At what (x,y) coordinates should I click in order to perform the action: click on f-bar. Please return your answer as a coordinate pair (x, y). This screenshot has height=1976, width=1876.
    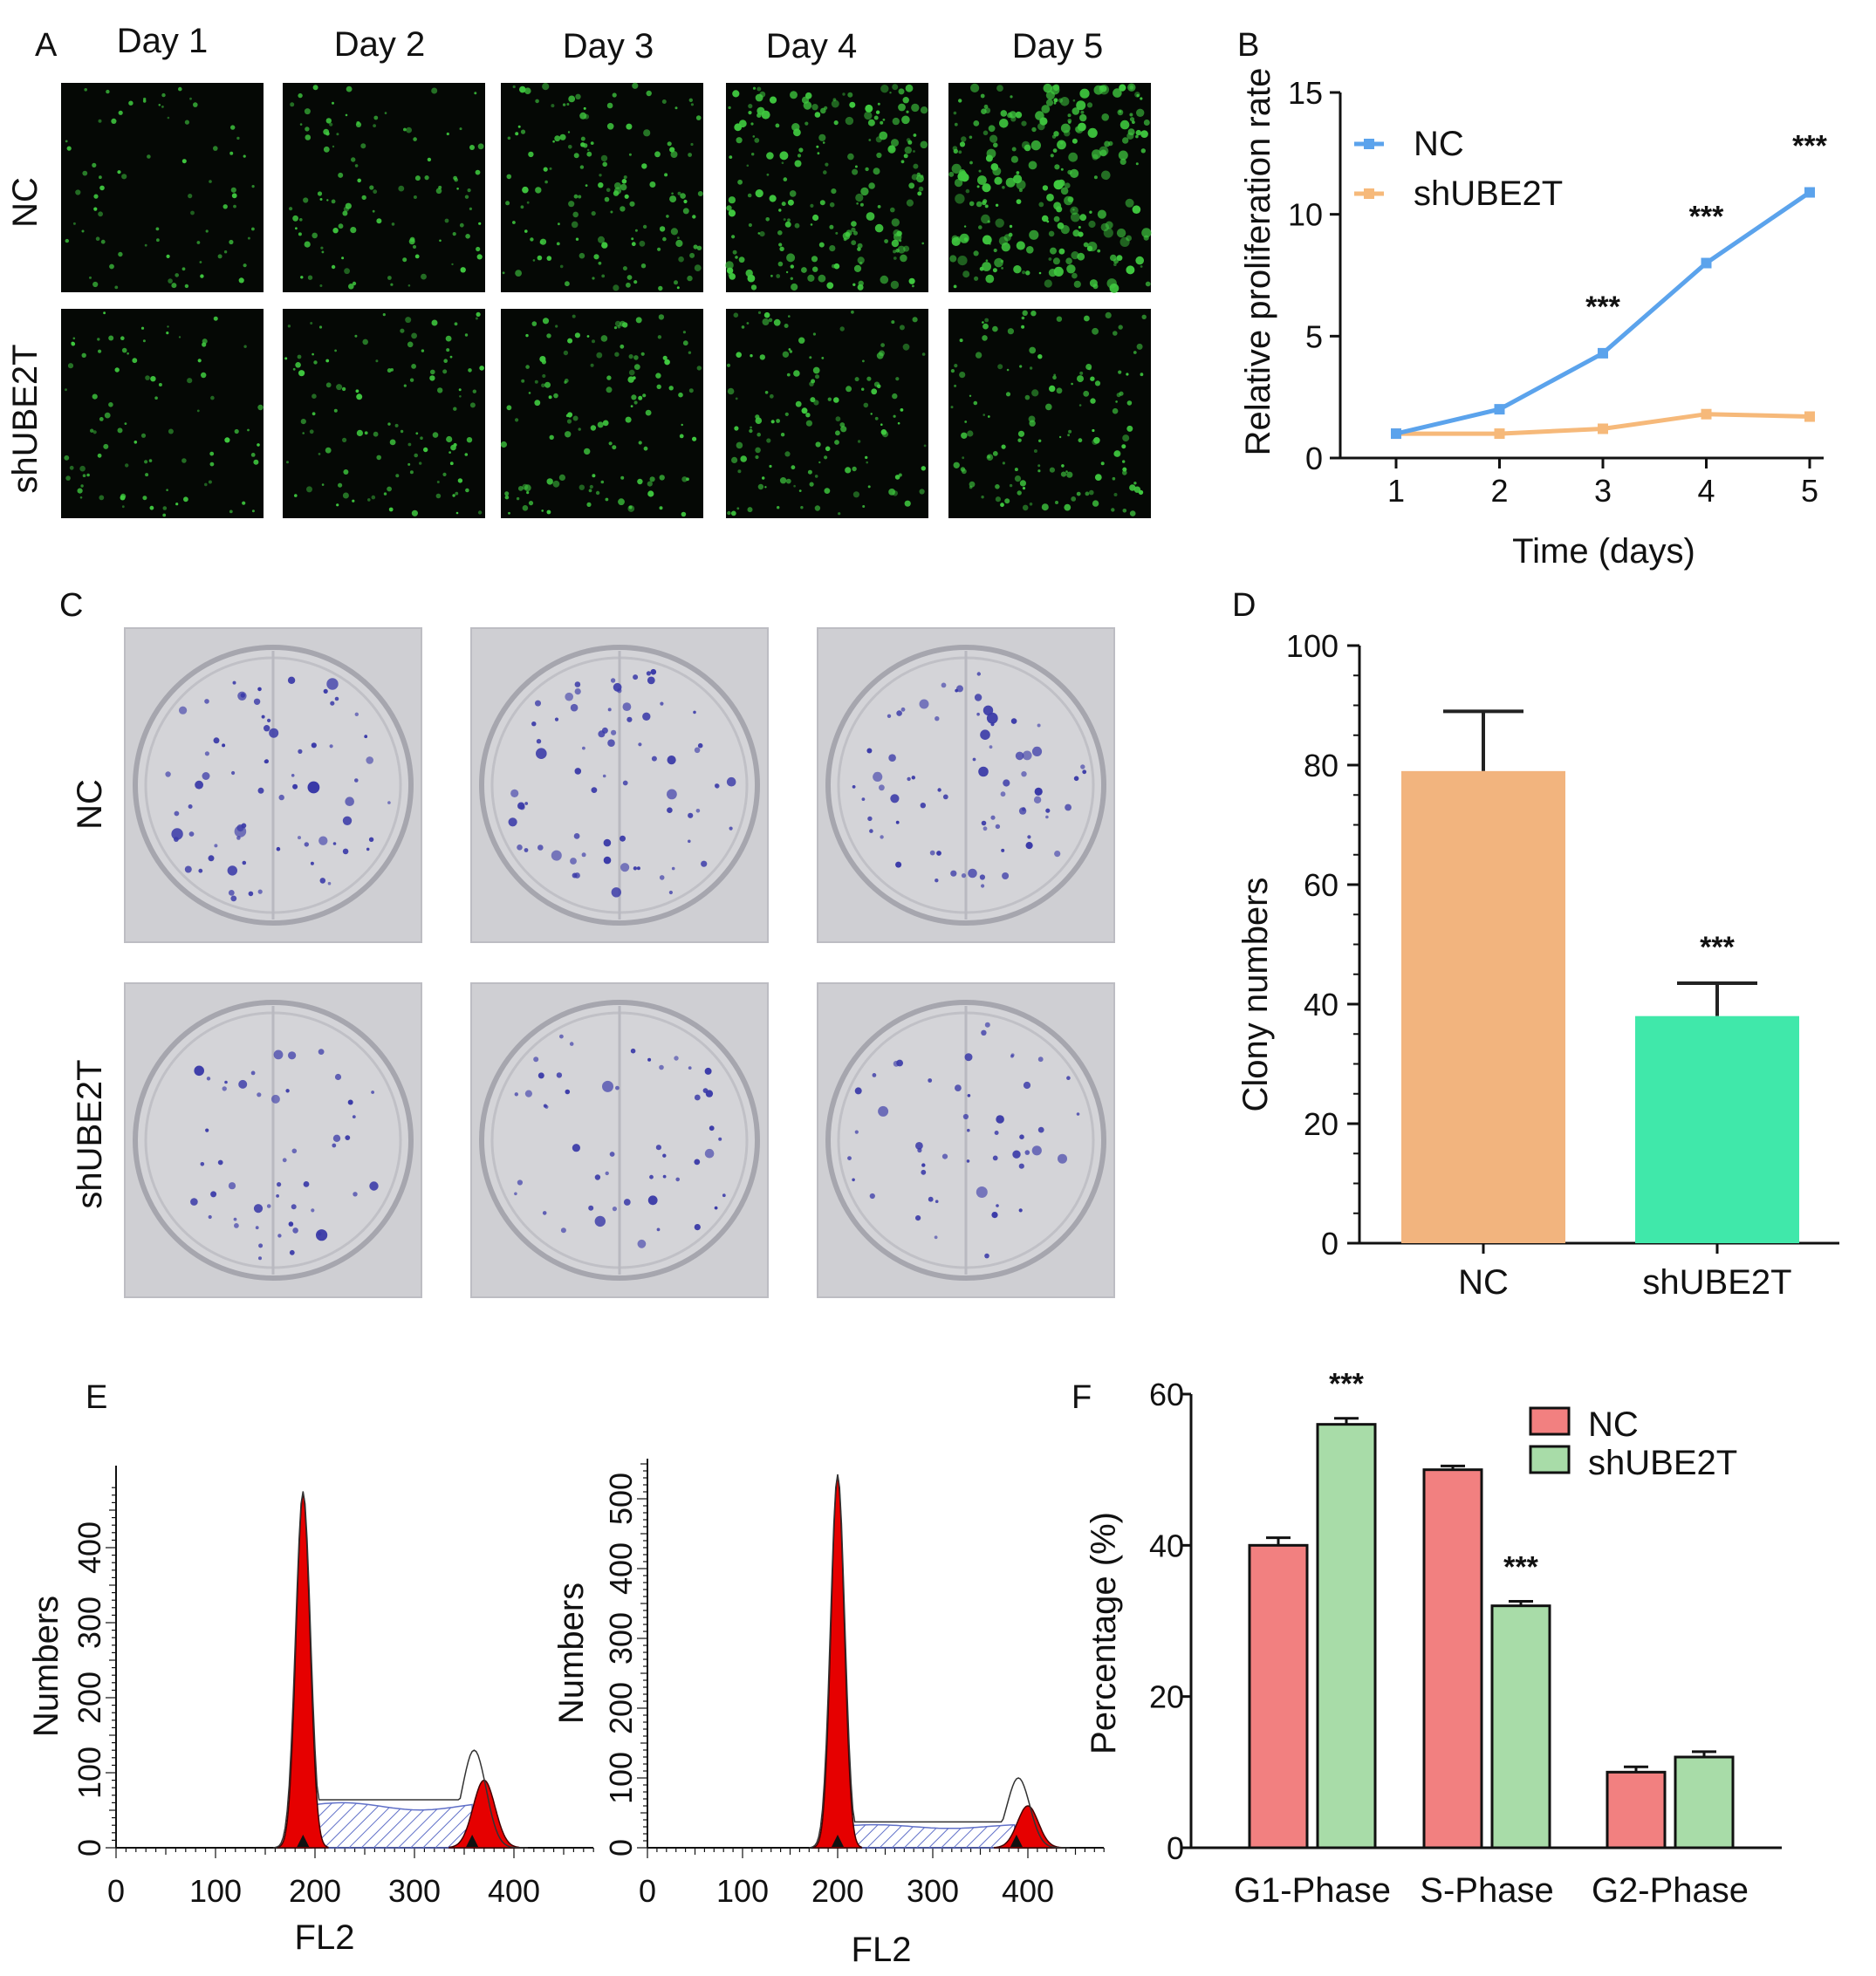
    Looking at the image, I should click on (1452, 1659).